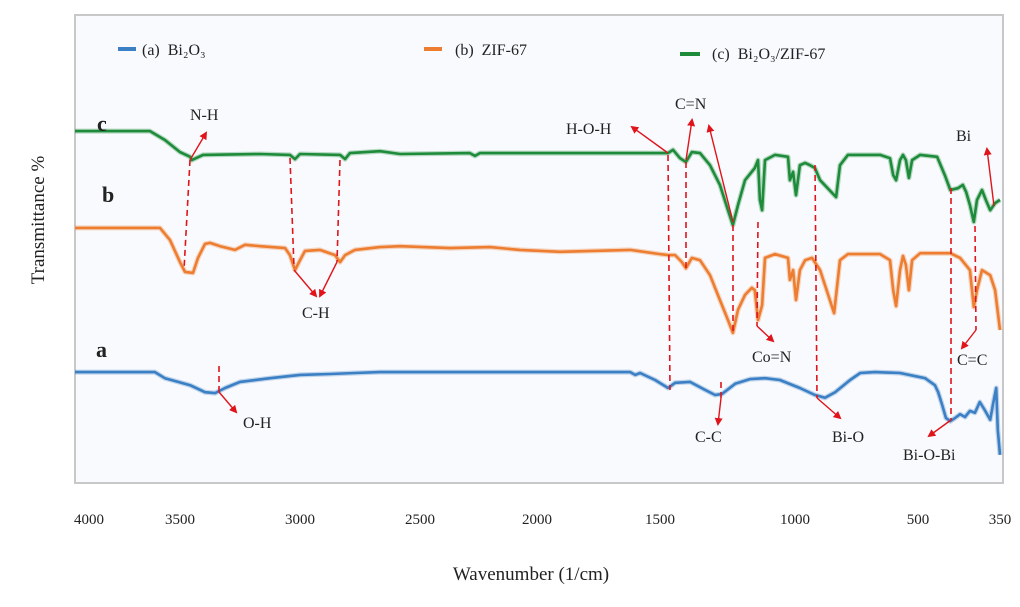 This screenshot has height=607, width=1020. I want to click on x-tick-label: 1500, so click(660, 520).